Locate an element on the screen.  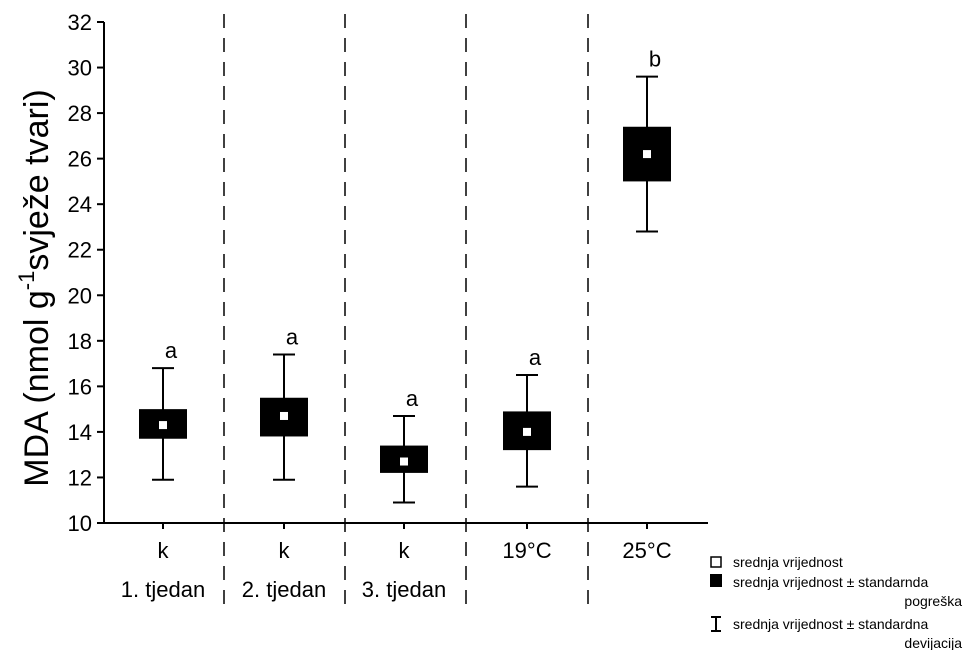
y-tick-label: 16 is located at coordinates (80, 386).